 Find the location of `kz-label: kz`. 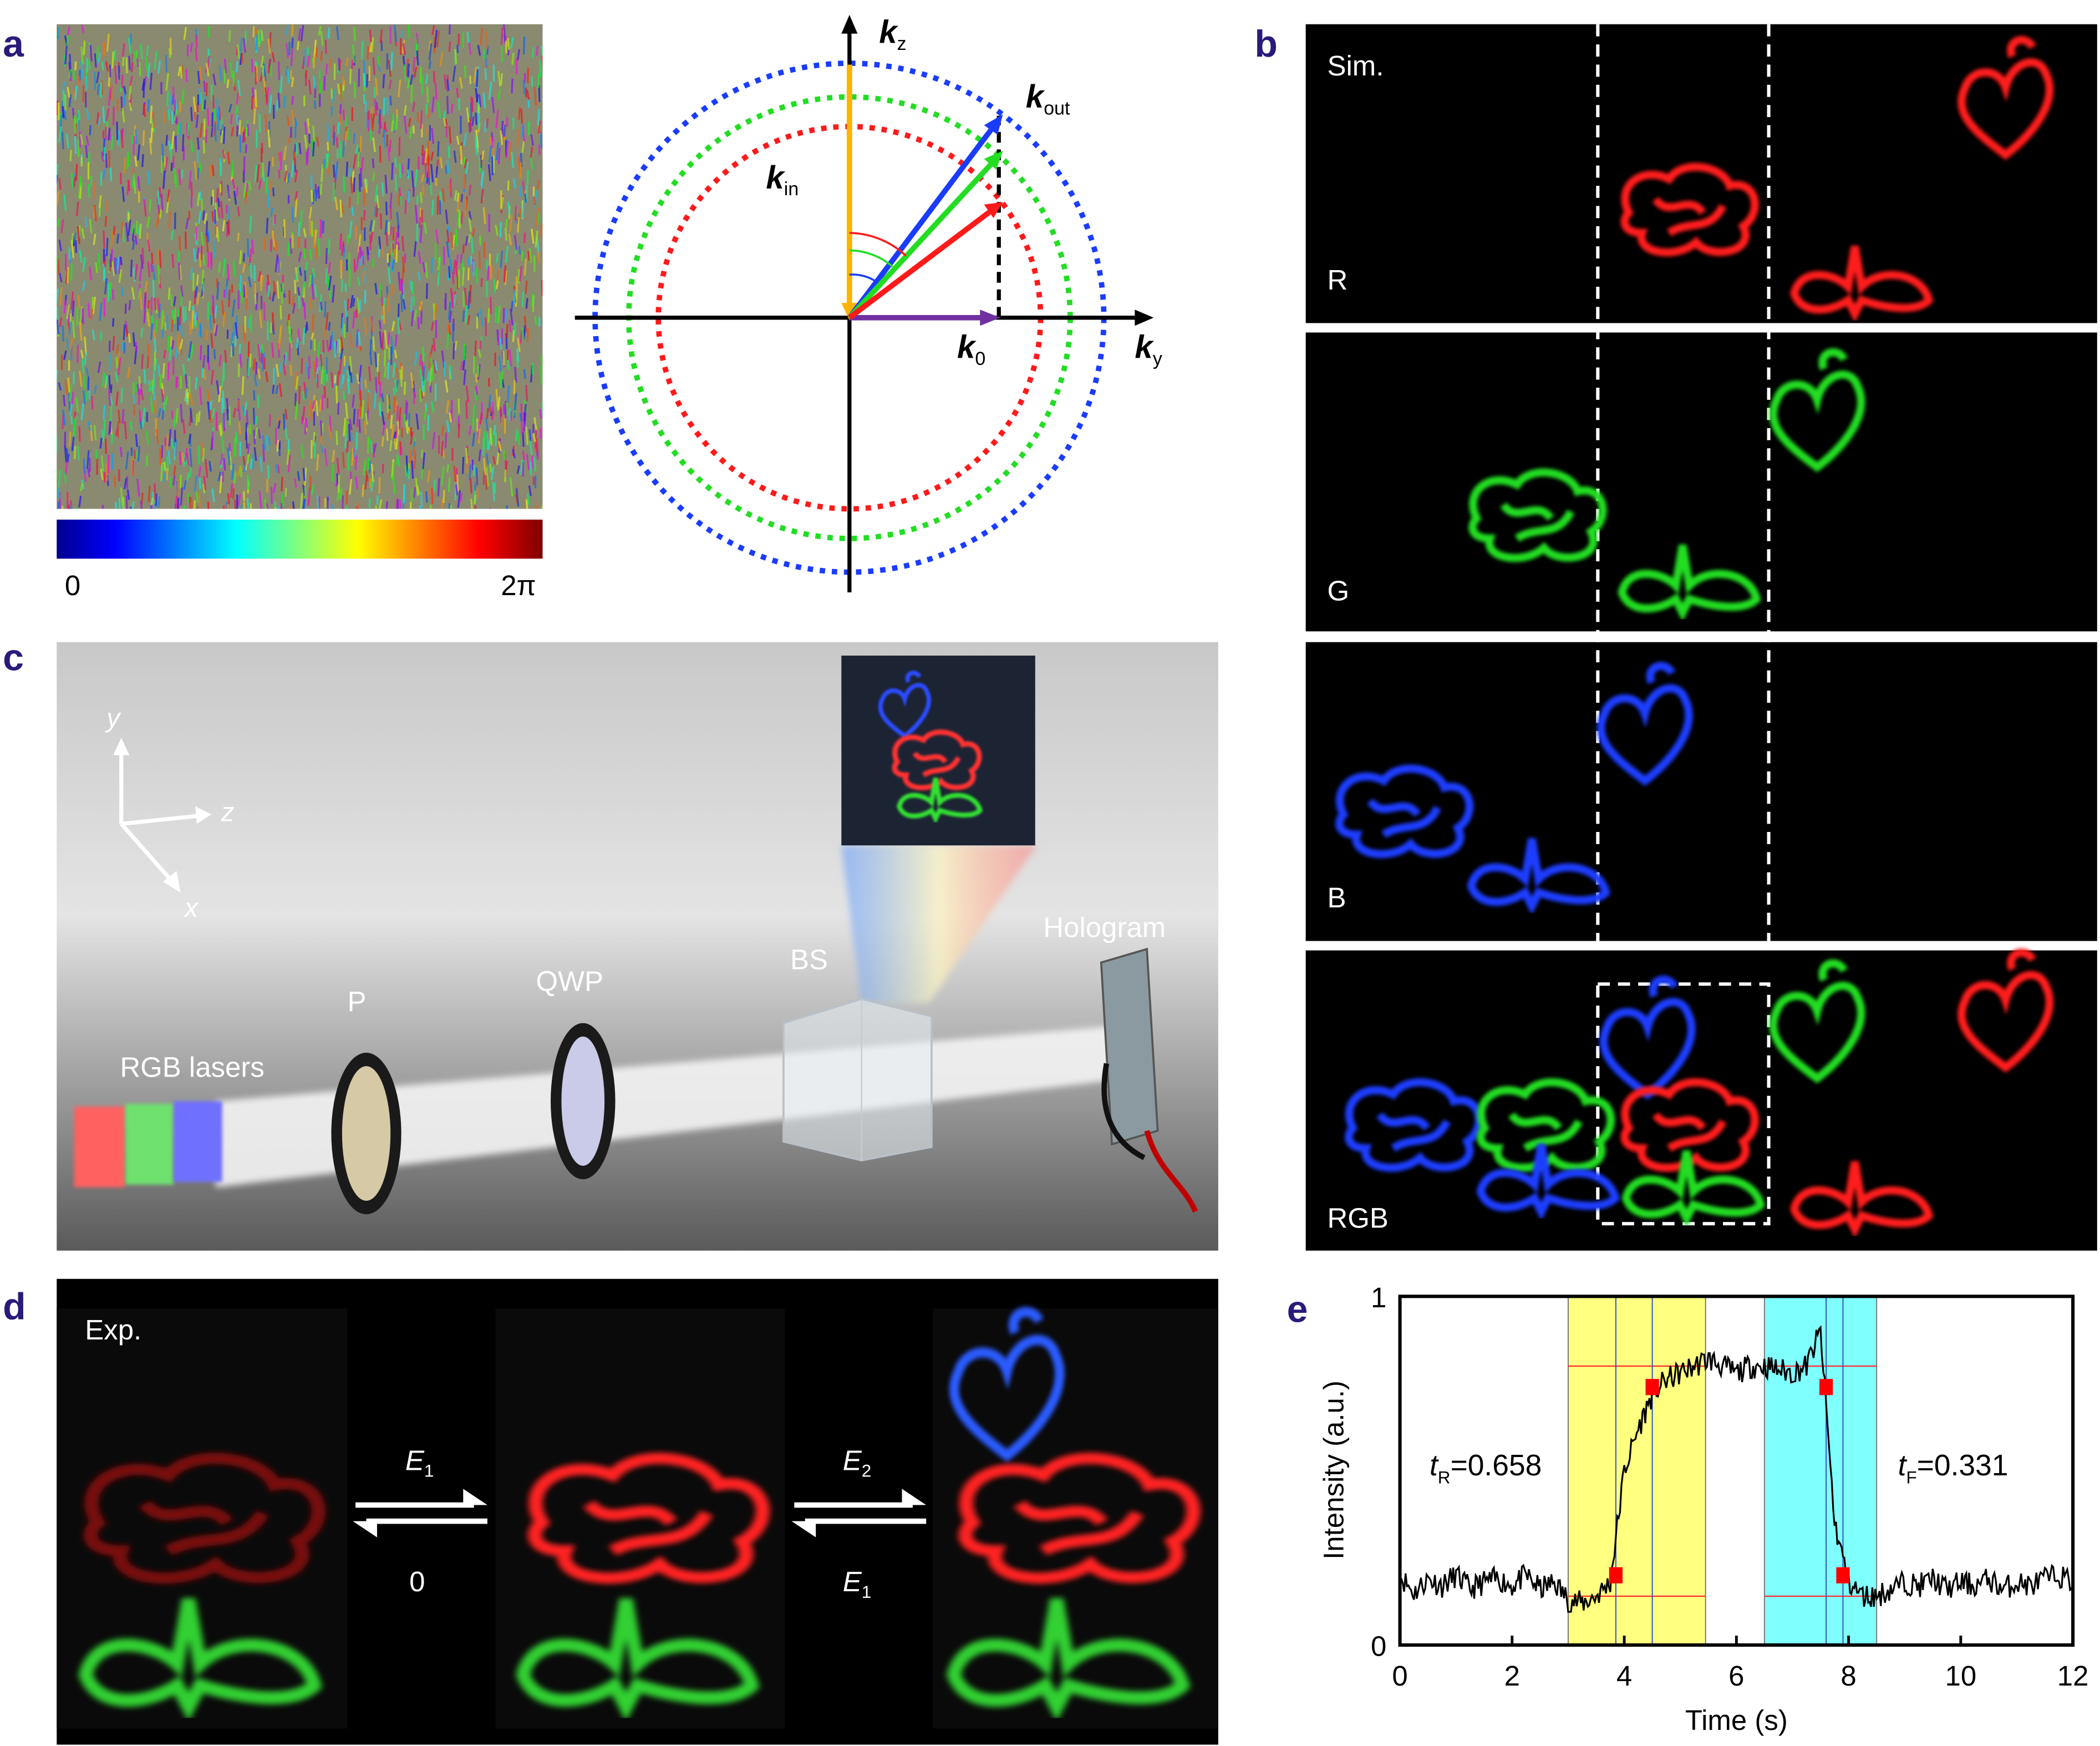

kz-label: kz is located at coordinates (892, 34).